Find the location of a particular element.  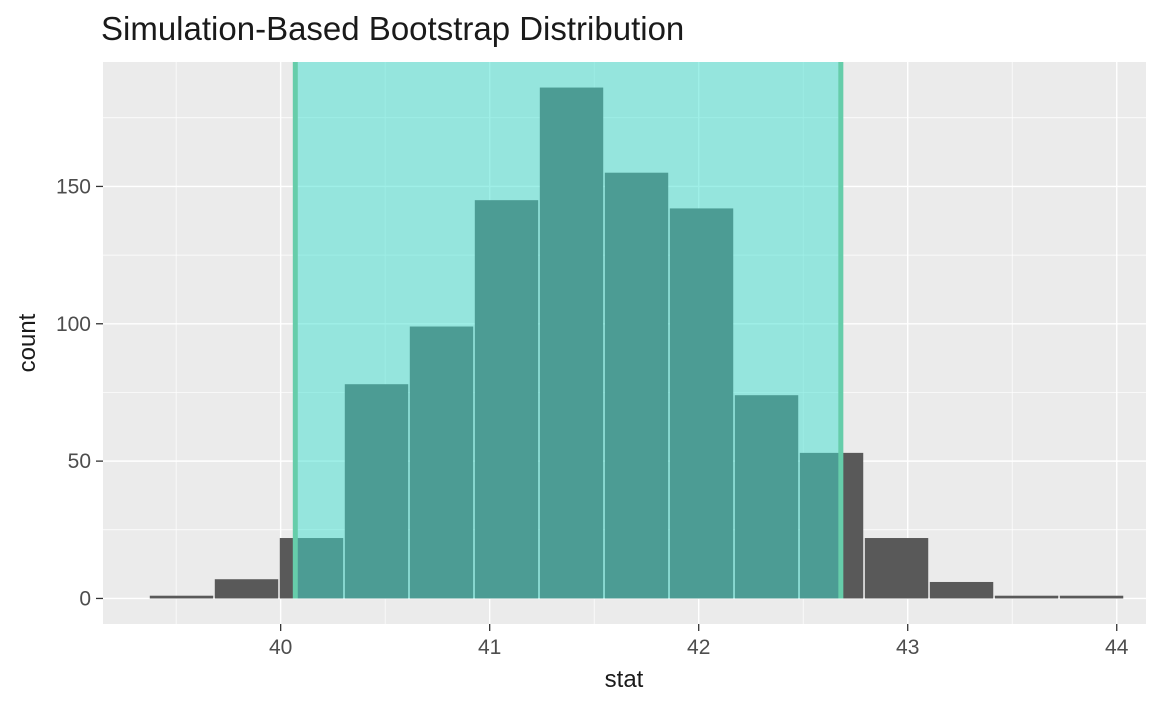

chart-title: Simulation-Based Bootstrap Distribution is located at coordinates (393, 28).